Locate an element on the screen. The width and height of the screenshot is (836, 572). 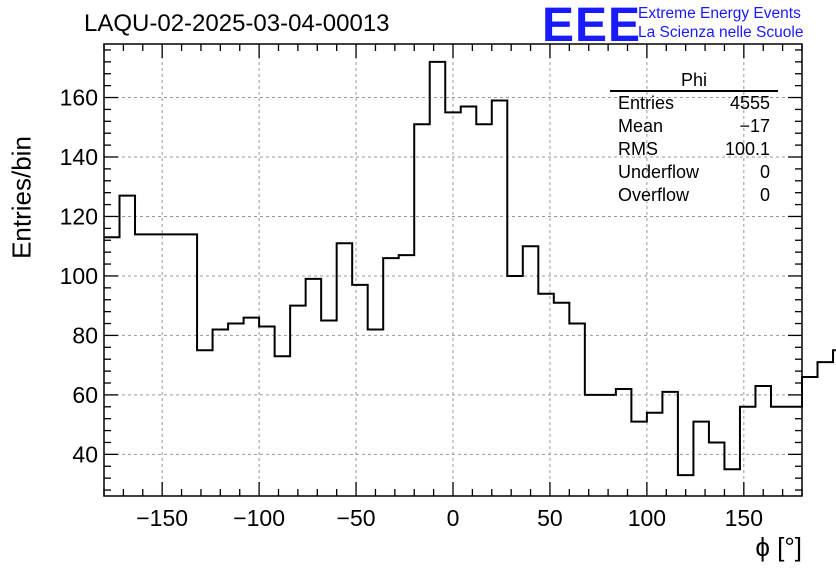
stats-row-underflow: Underflow 0 is located at coordinates (694, 172).